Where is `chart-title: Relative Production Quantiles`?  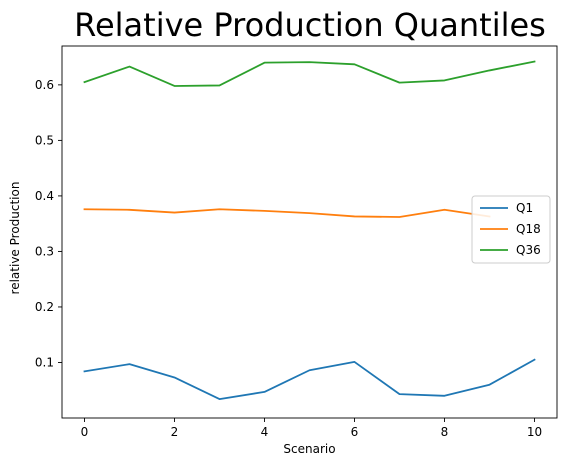 chart-title: Relative Production Quantiles is located at coordinates (310, 25).